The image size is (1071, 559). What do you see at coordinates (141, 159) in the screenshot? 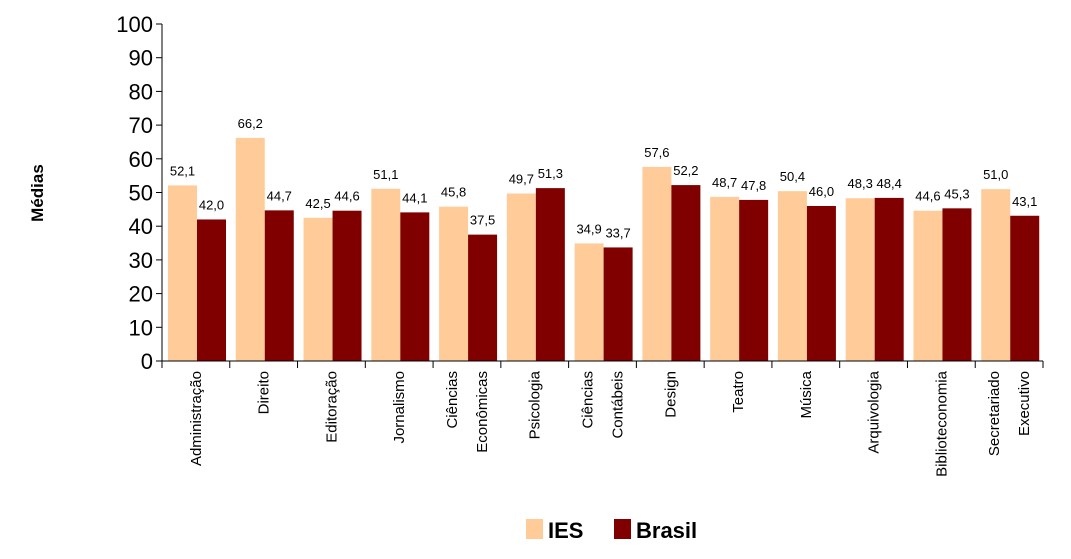
I see `y-tick-label-6: 60` at bounding box center [141, 159].